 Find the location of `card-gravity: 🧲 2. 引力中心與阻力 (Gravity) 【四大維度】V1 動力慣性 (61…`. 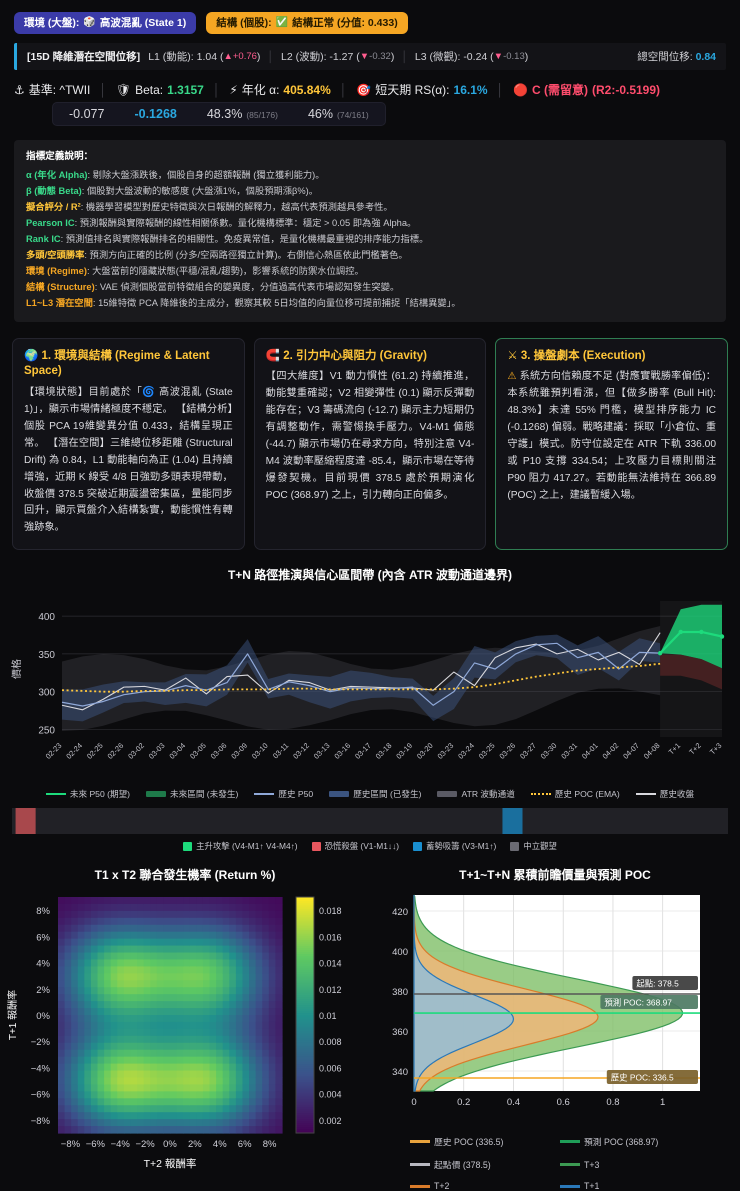

card-gravity: 🧲 2. 引力中心與阻力 (Gravity) 【四大維度】V1 動力慣性 (61… is located at coordinates (370, 444).